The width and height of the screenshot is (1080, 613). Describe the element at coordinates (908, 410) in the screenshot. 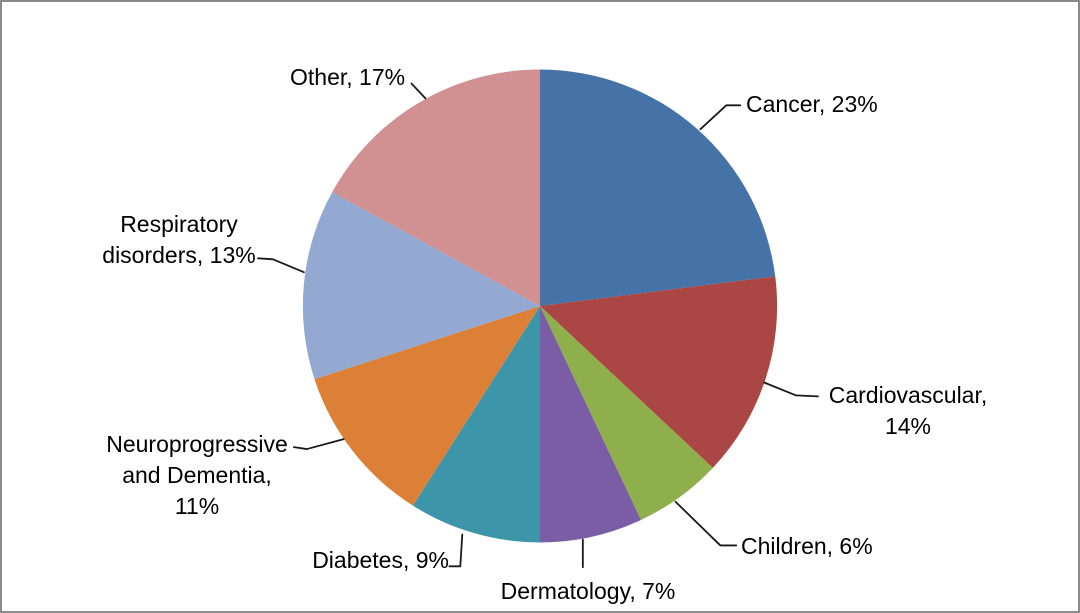

I see `slice-label-cardiovascular: Cardiovascular, 14%` at that location.